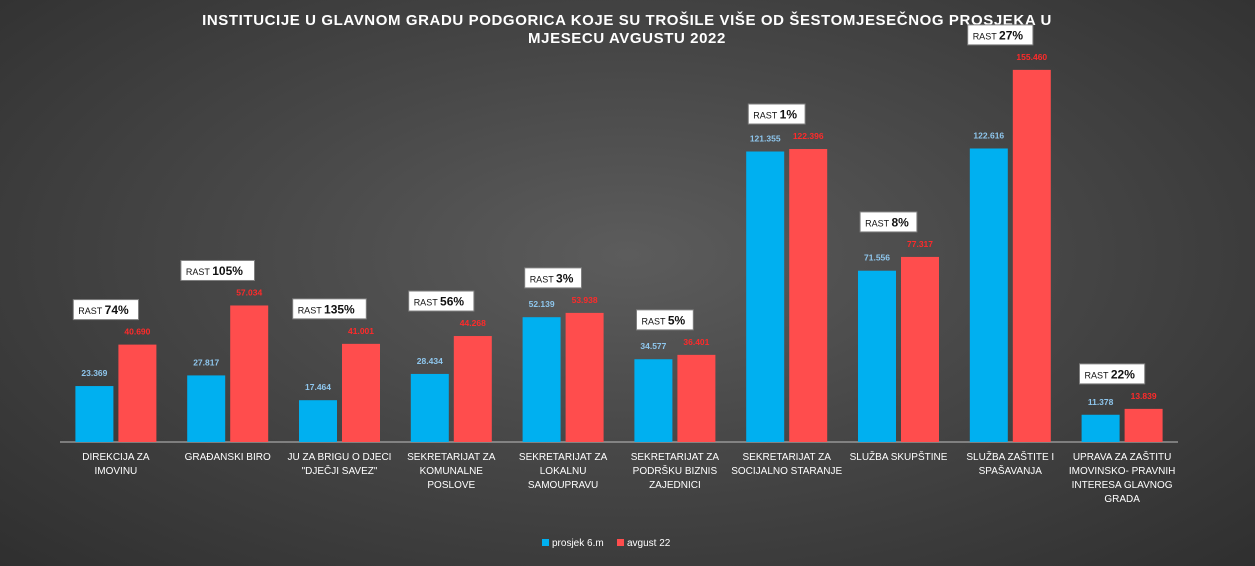  What do you see at coordinates (653, 346) in the screenshot?
I see `data-label-prosjek: 34.577` at bounding box center [653, 346].